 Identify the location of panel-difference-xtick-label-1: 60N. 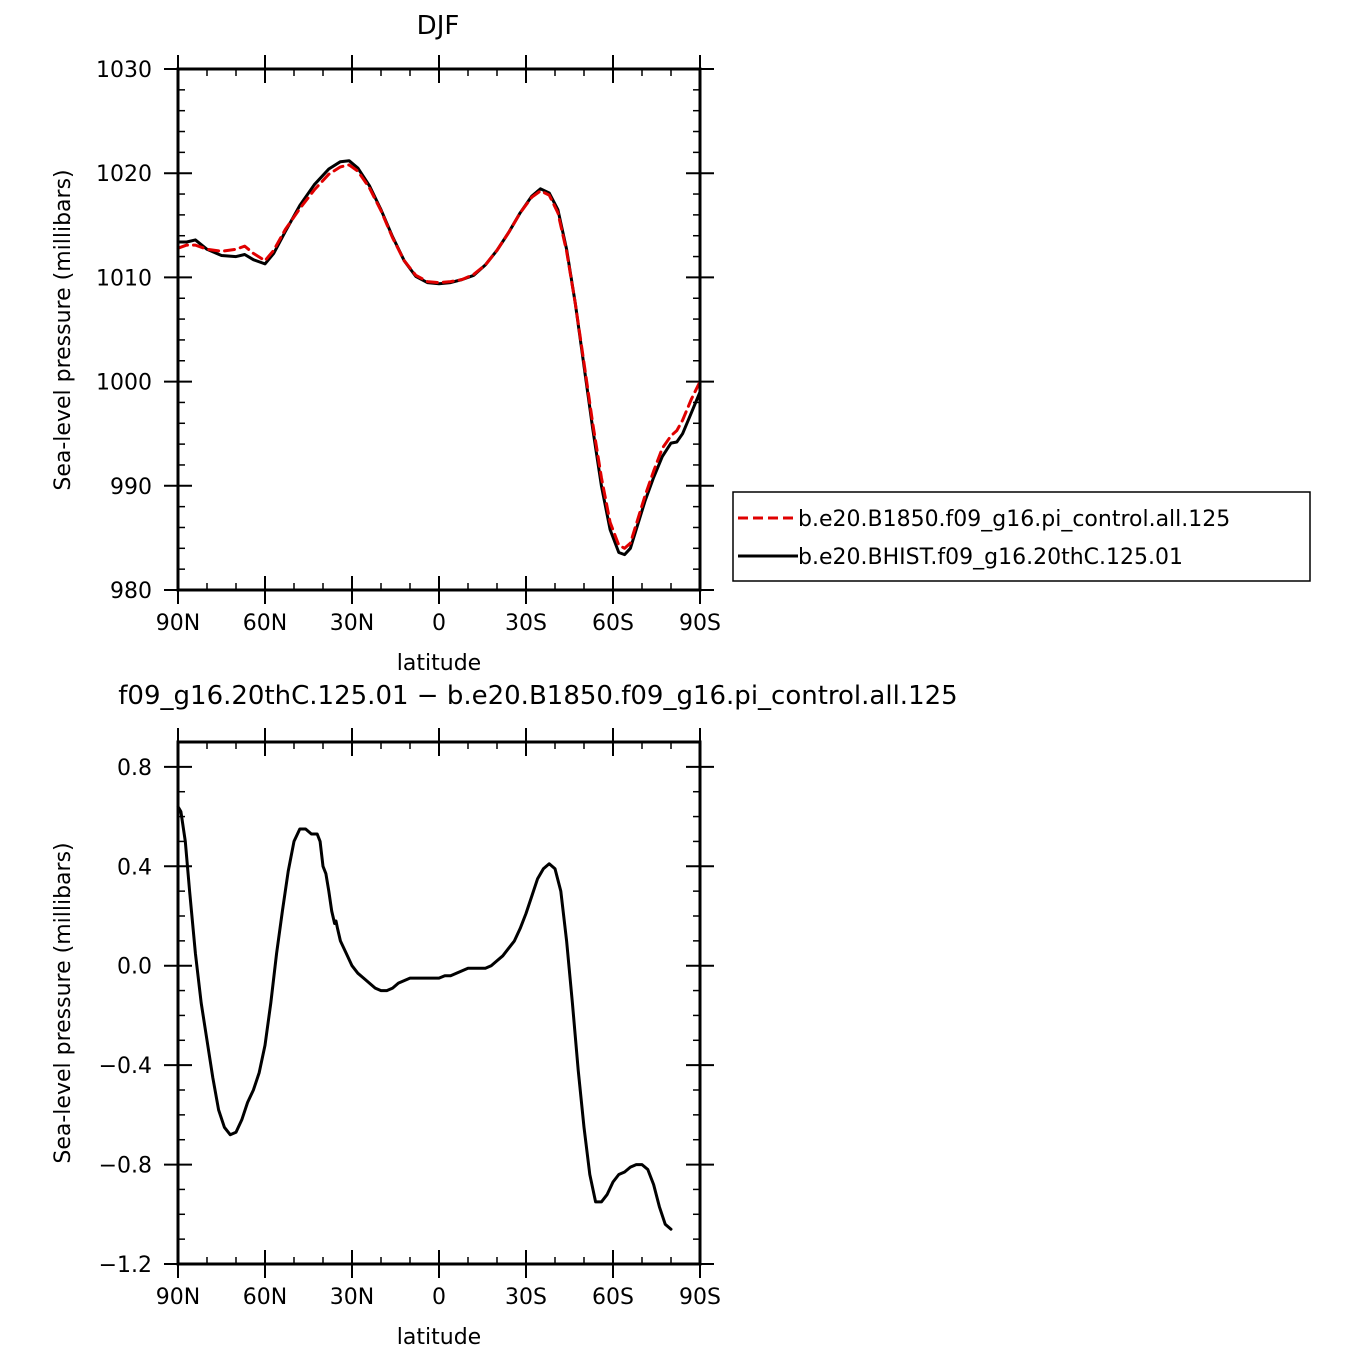
(265, 1297).